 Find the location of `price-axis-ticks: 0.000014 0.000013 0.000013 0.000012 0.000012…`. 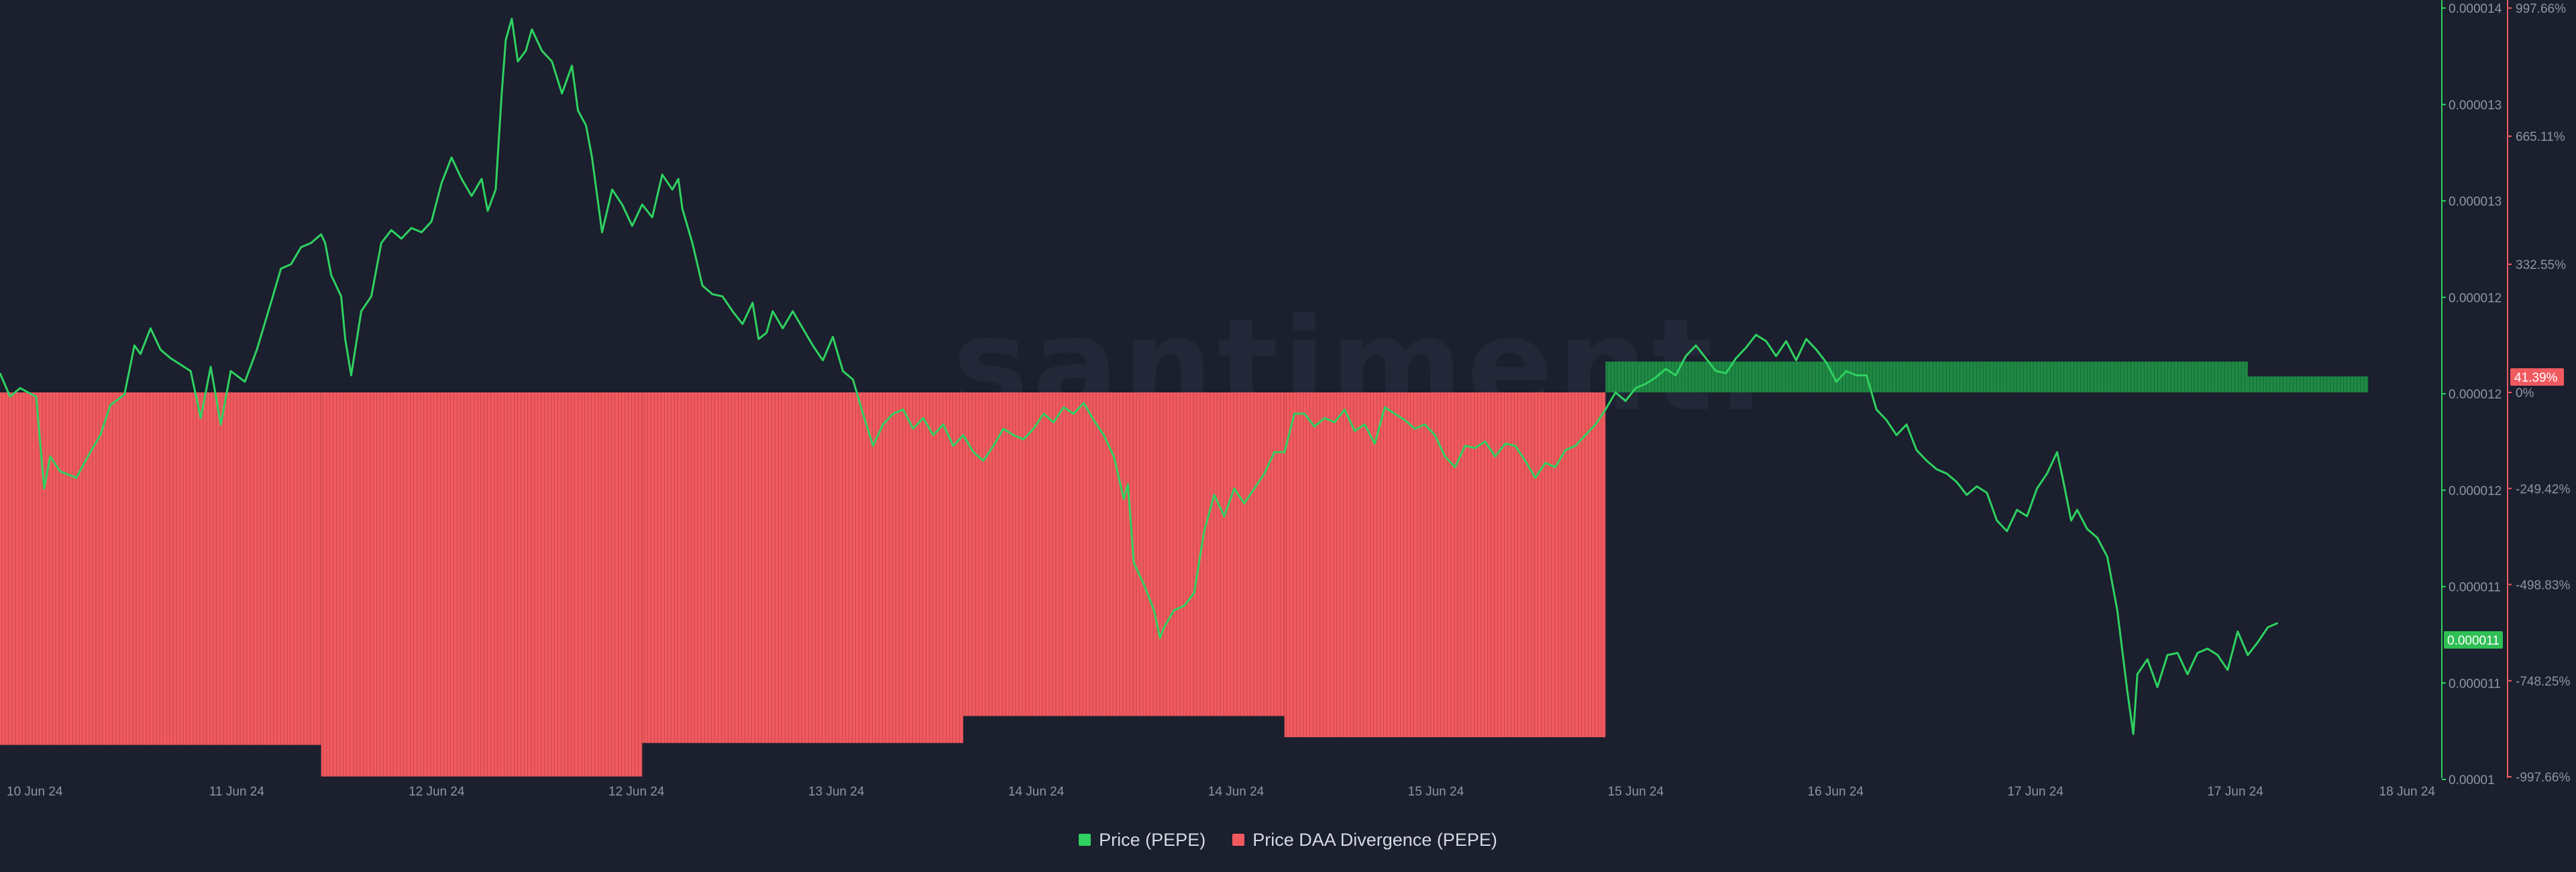

price-axis-ticks: 0.000014 0.000013 0.000013 0.000012 0.000012… is located at coordinates (2472, 395).